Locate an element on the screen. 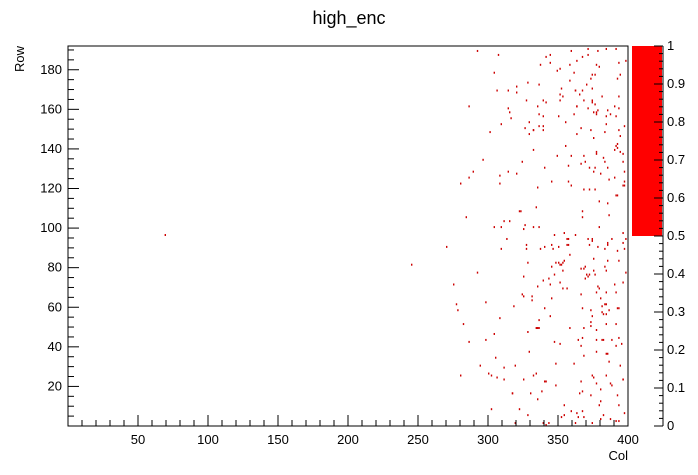 The width and height of the screenshot is (698, 475). chart-title: high_enc is located at coordinates (348, 18).